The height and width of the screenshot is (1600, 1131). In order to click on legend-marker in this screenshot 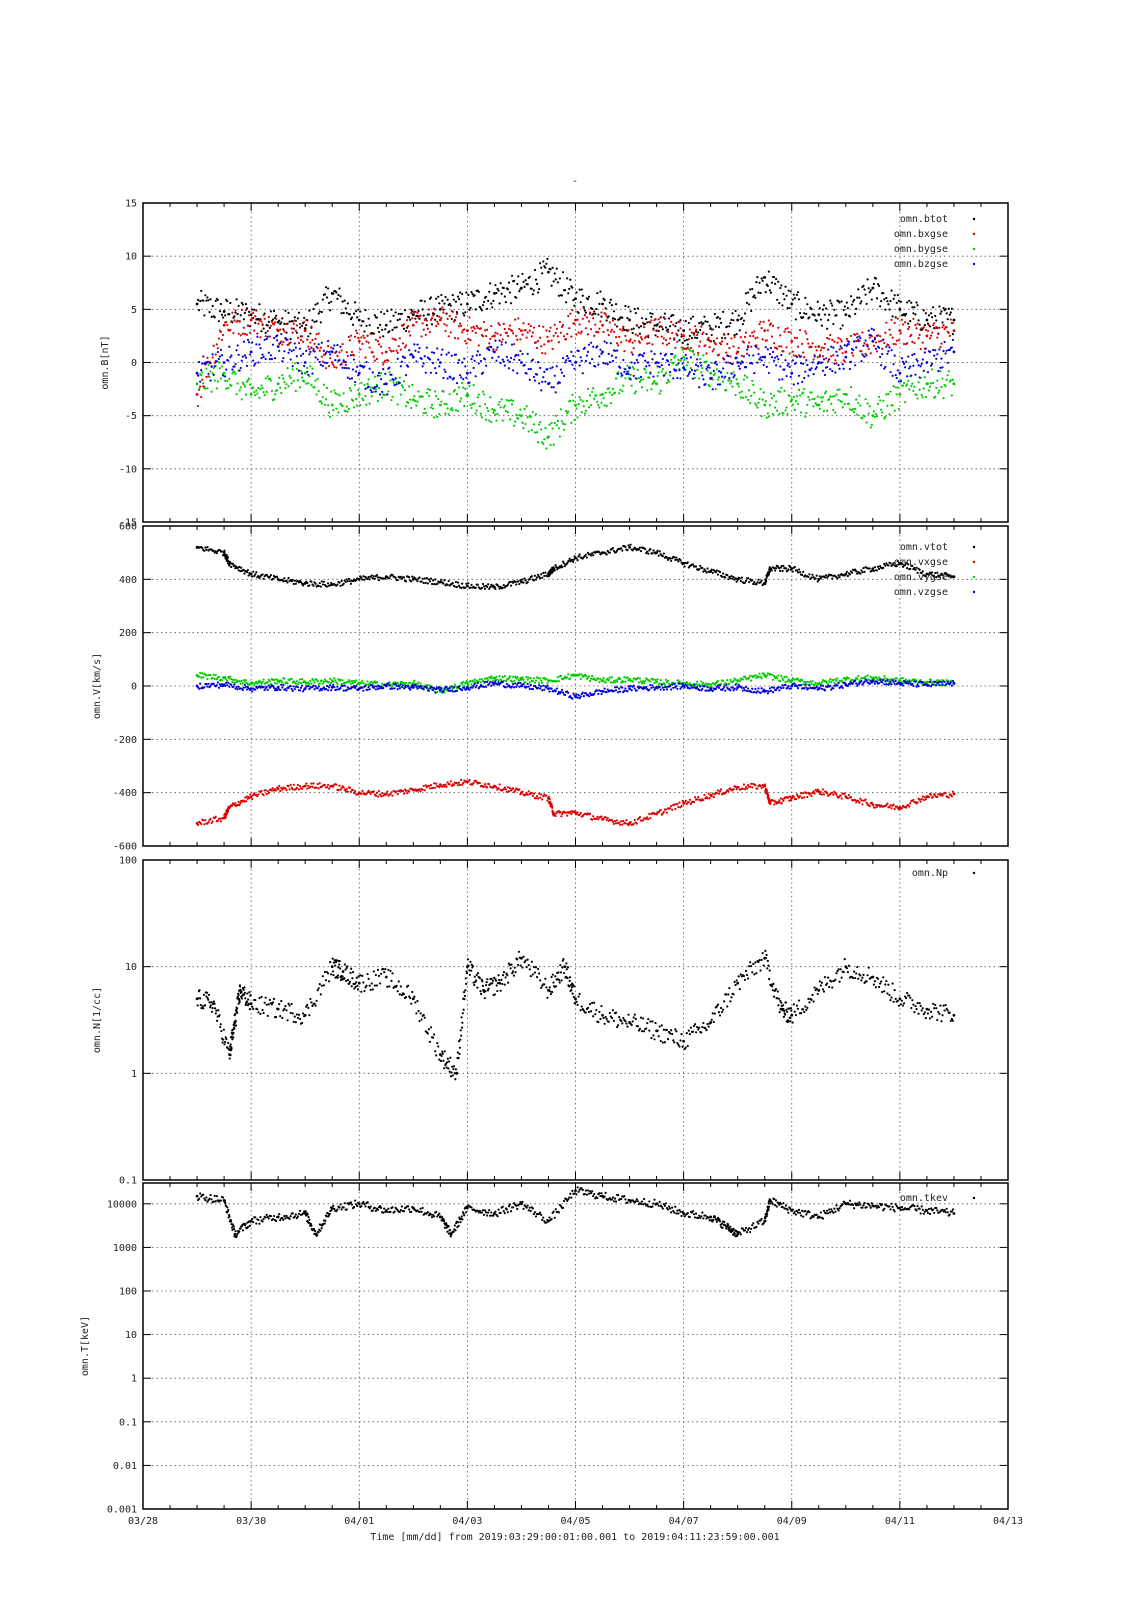, I will do `click(974, 234)`.